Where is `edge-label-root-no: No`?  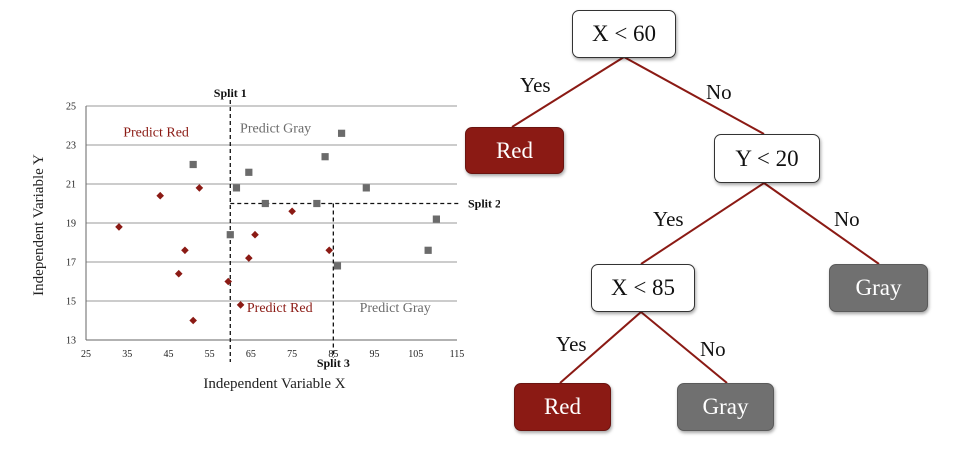 edge-label-root-no: No is located at coordinates (719, 92).